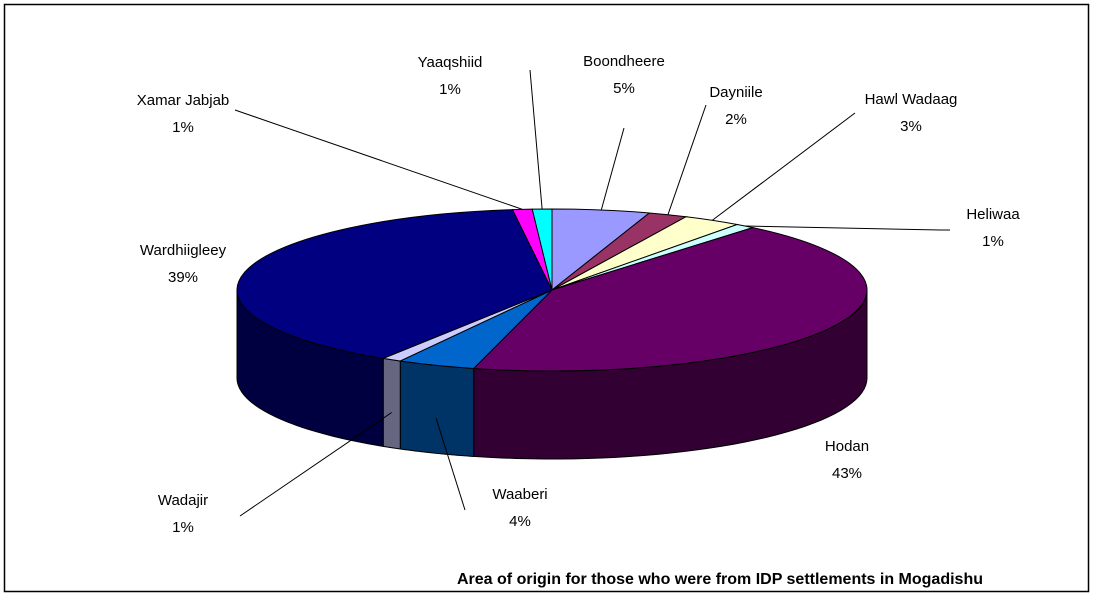 The height and width of the screenshot is (601, 1093). Describe the element at coordinates (183, 100) in the screenshot. I see `slice-label: Xamar Jabjab` at that location.